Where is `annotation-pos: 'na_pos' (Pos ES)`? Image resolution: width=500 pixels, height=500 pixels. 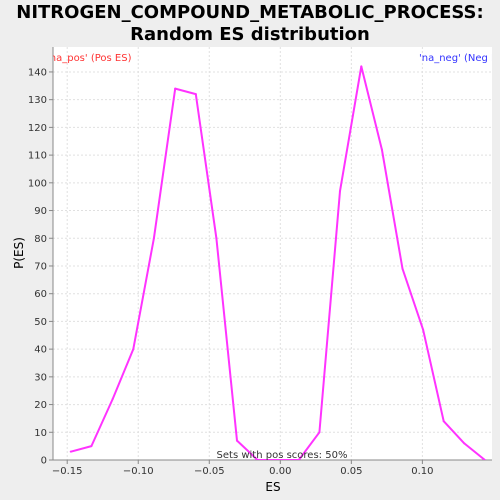 annotation-pos: 'na_pos' (Pos ES) is located at coordinates (89, 58).